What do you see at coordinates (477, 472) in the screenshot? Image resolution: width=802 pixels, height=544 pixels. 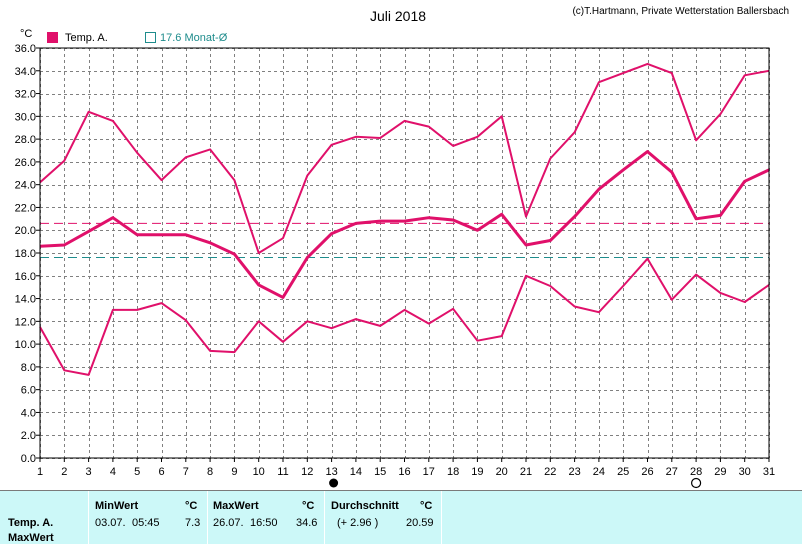 I see `x-tick-label: 19` at bounding box center [477, 472].